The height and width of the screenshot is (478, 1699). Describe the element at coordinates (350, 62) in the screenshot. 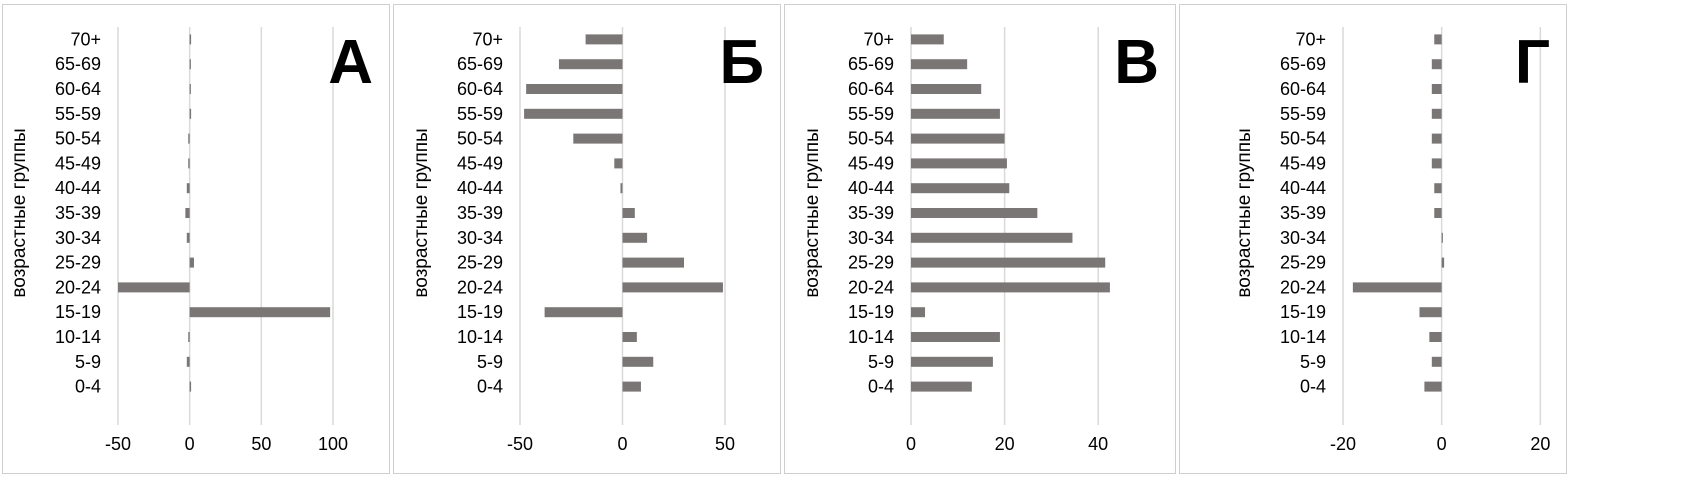

I see `chart-title-letter: А` at that location.